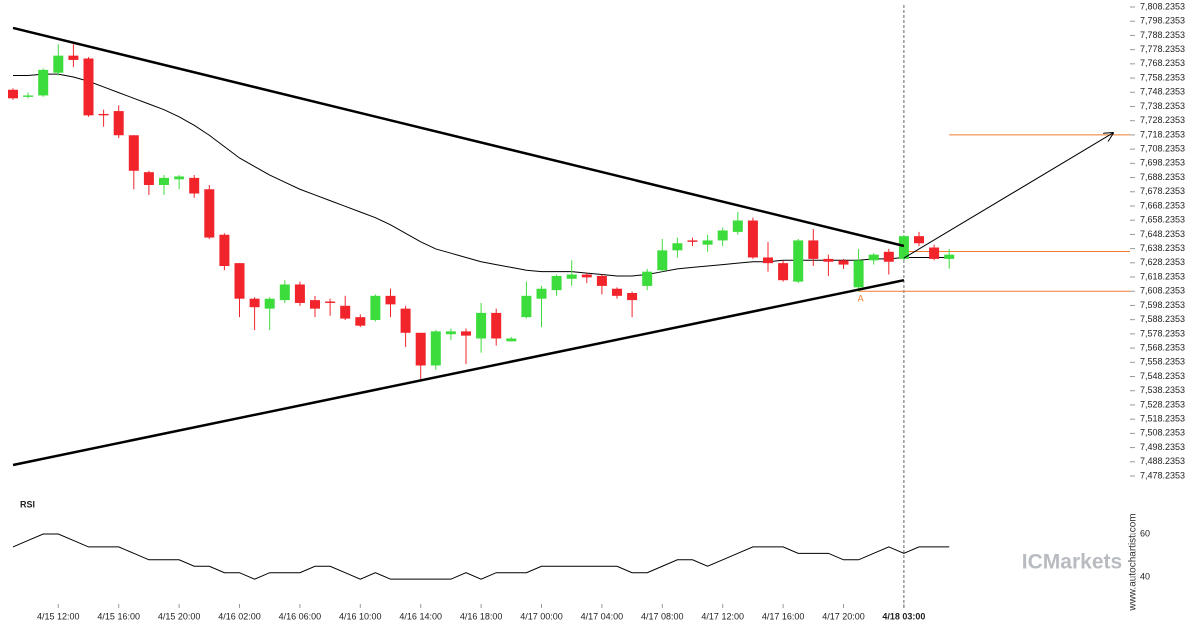 The image size is (1200, 630). Describe the element at coordinates (1162, 177) in the screenshot. I see `y-tick-label: 7,688.2353` at that location.